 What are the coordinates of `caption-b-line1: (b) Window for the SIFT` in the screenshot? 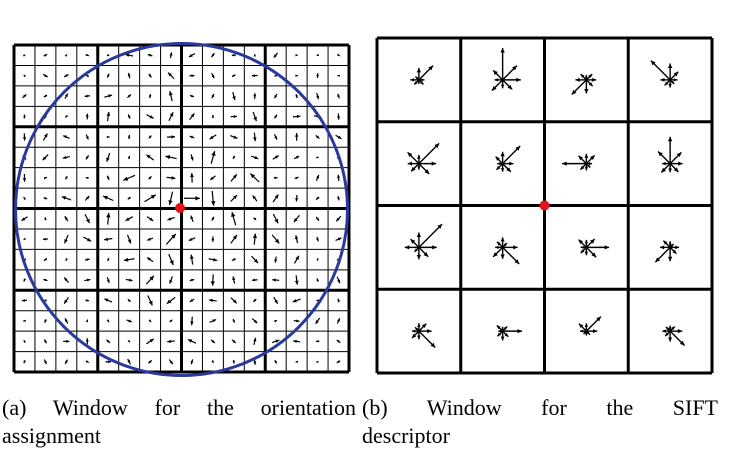 It's located at (540, 407).